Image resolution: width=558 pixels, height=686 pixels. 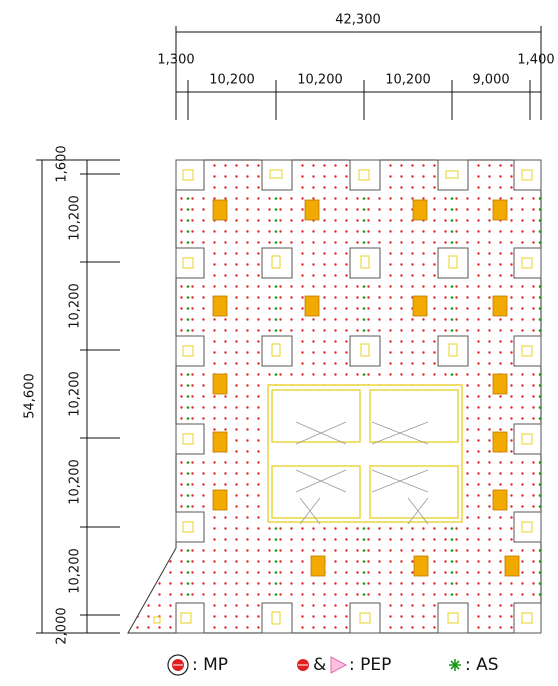 I want to click on dim-label: 1,300, so click(x=175, y=60).